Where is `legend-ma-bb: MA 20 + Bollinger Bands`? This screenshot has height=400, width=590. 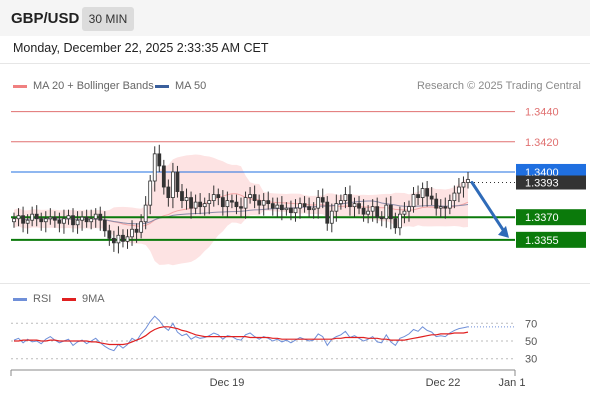
legend-ma-bb: MA 20 + Bollinger Bands is located at coordinates (83, 86).